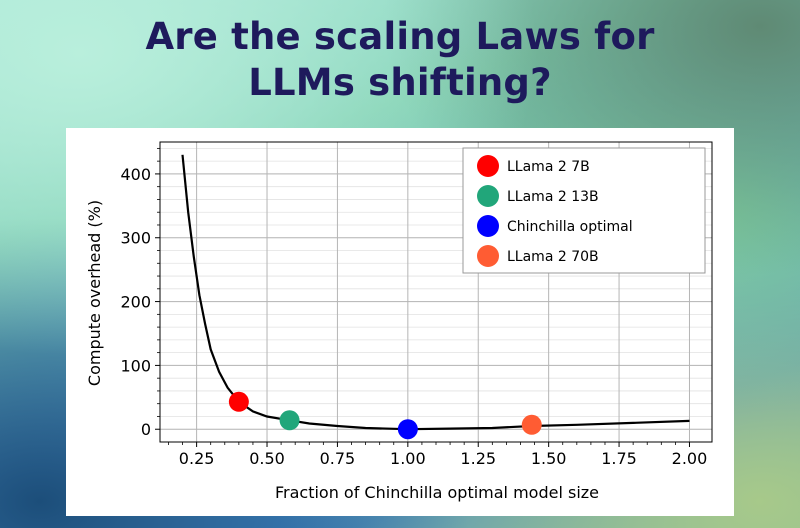 Image resolution: width=800 pixels, height=528 pixels. Describe the element at coordinates (553, 257) in the screenshot. I see `legend-label: LLama 2 70B` at that location.